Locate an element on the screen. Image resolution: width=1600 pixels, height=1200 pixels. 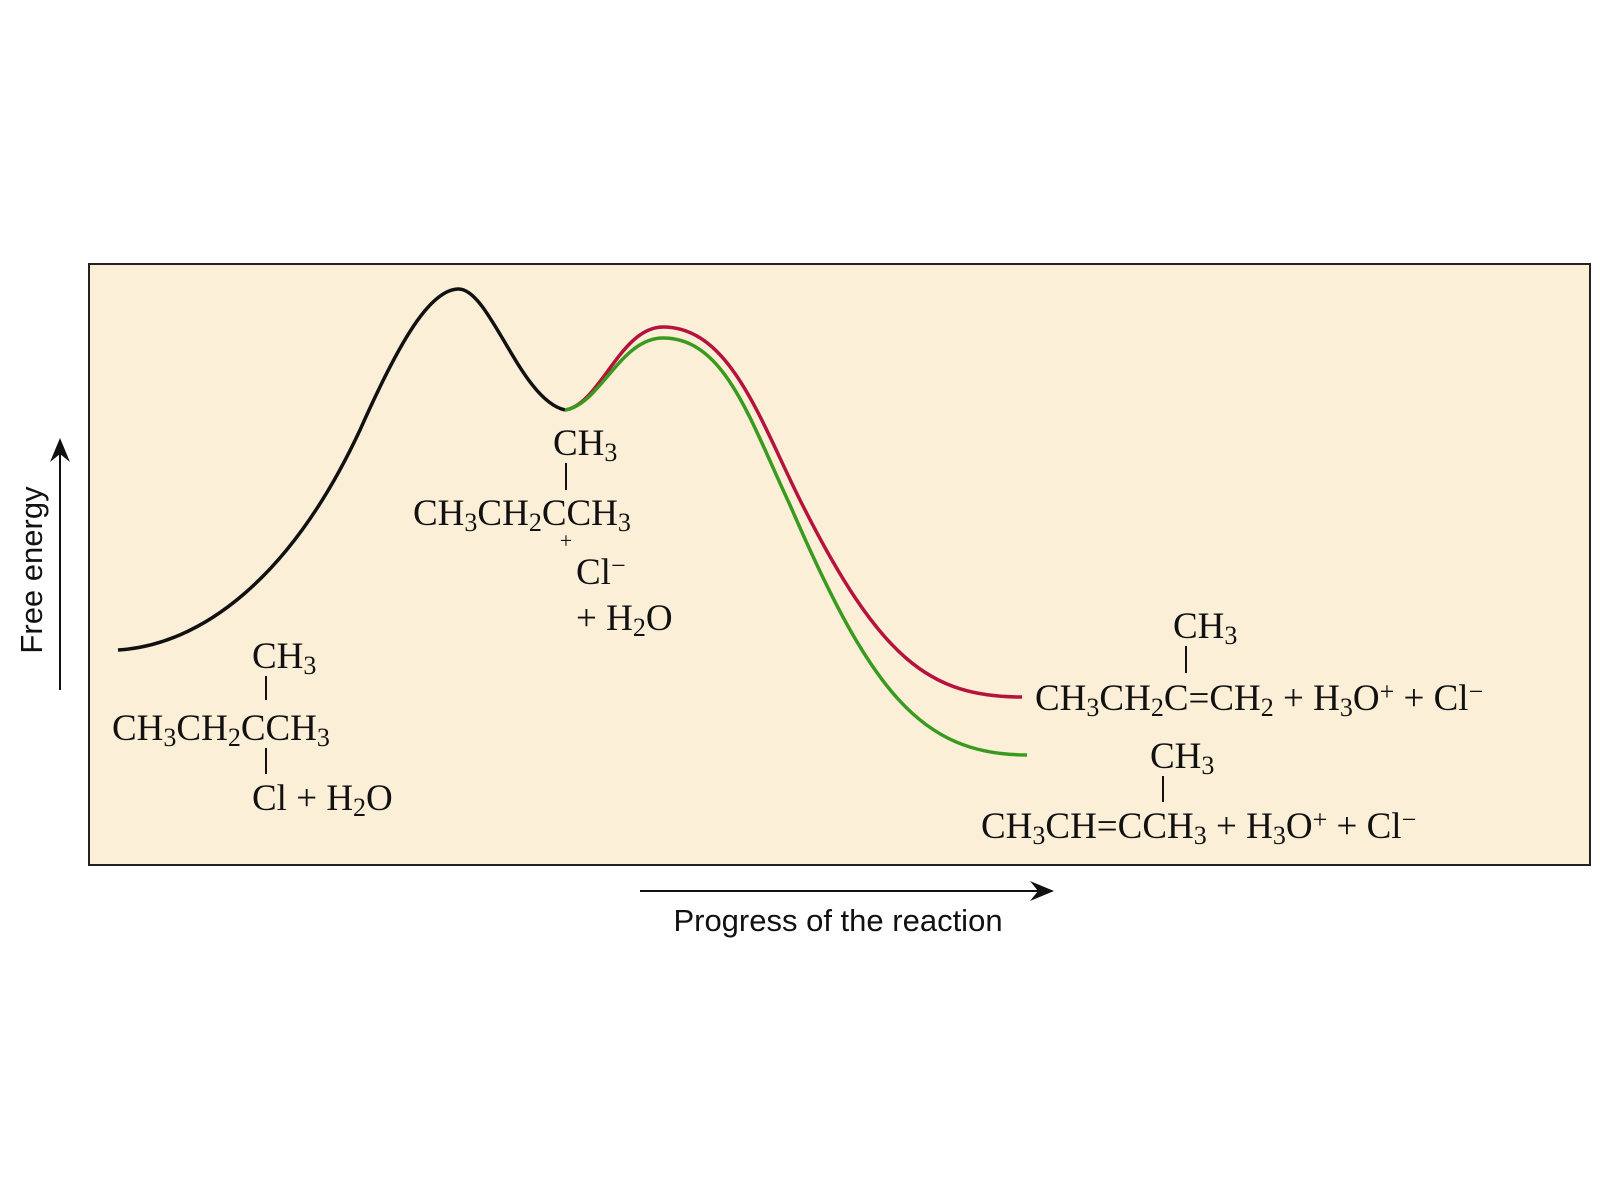
energy-curve-green is located at coordinates (796, 546).